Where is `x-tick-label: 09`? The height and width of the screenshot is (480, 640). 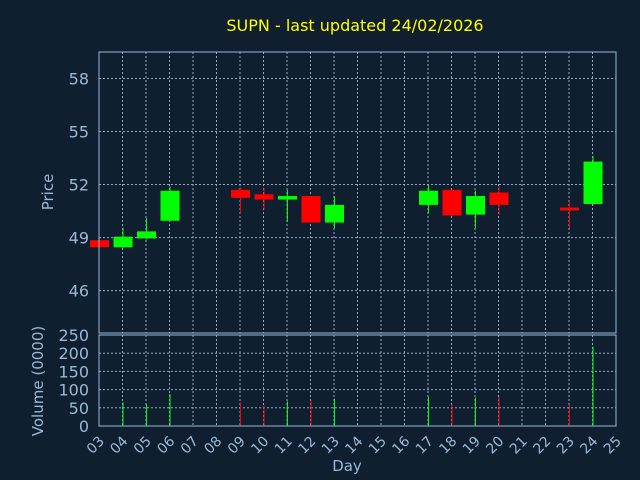
x-tick-label: 09 is located at coordinates (237, 446).